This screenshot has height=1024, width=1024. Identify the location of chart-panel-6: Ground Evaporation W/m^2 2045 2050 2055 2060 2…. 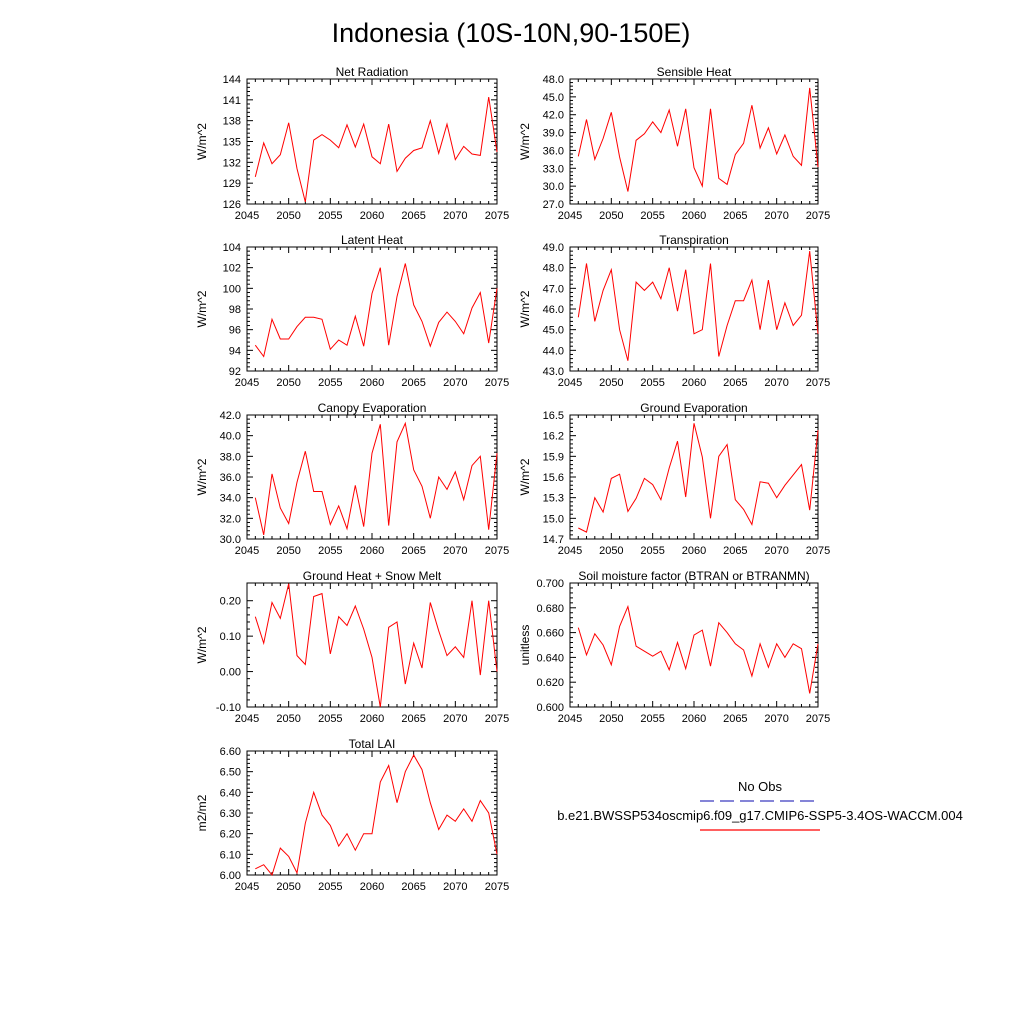
(674, 479).